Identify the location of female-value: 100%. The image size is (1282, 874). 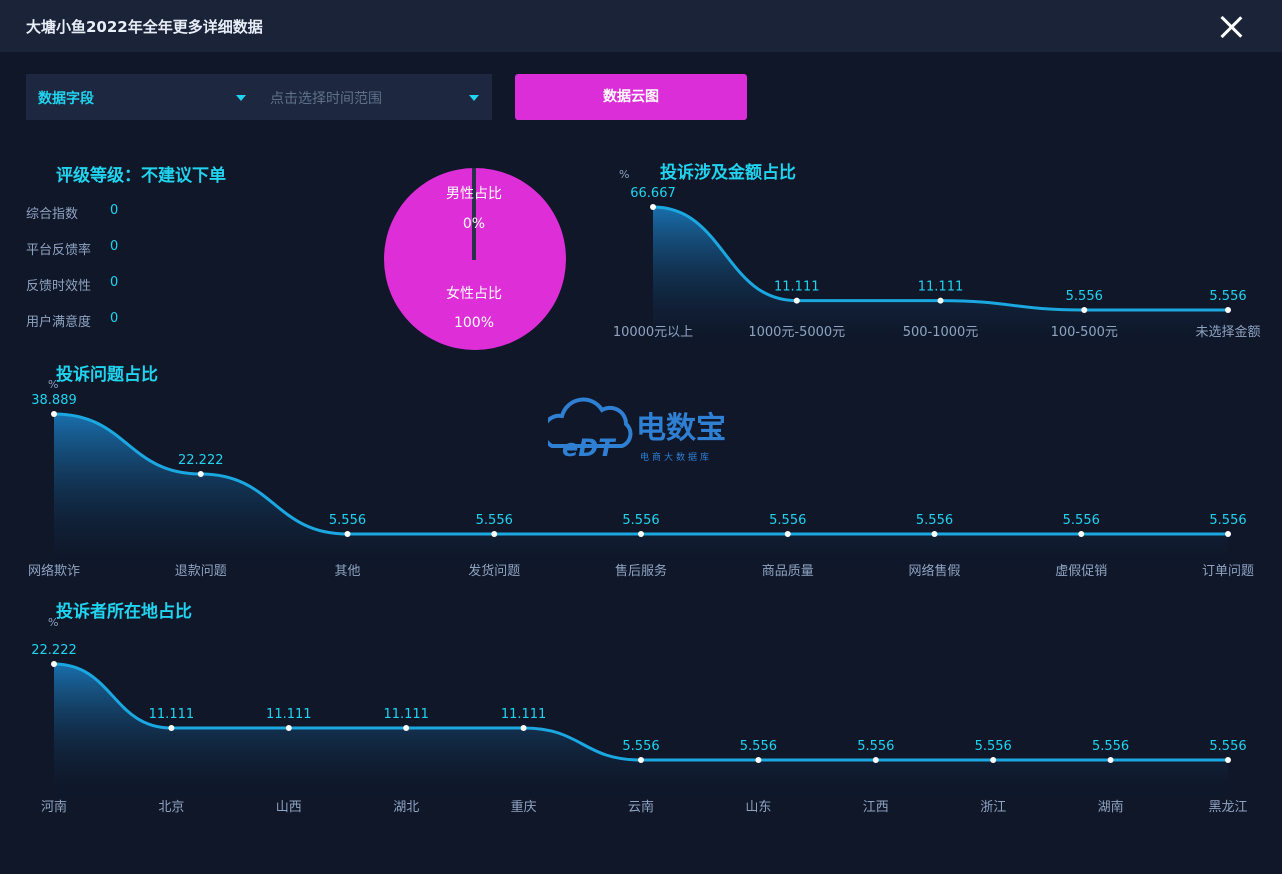
(474, 323).